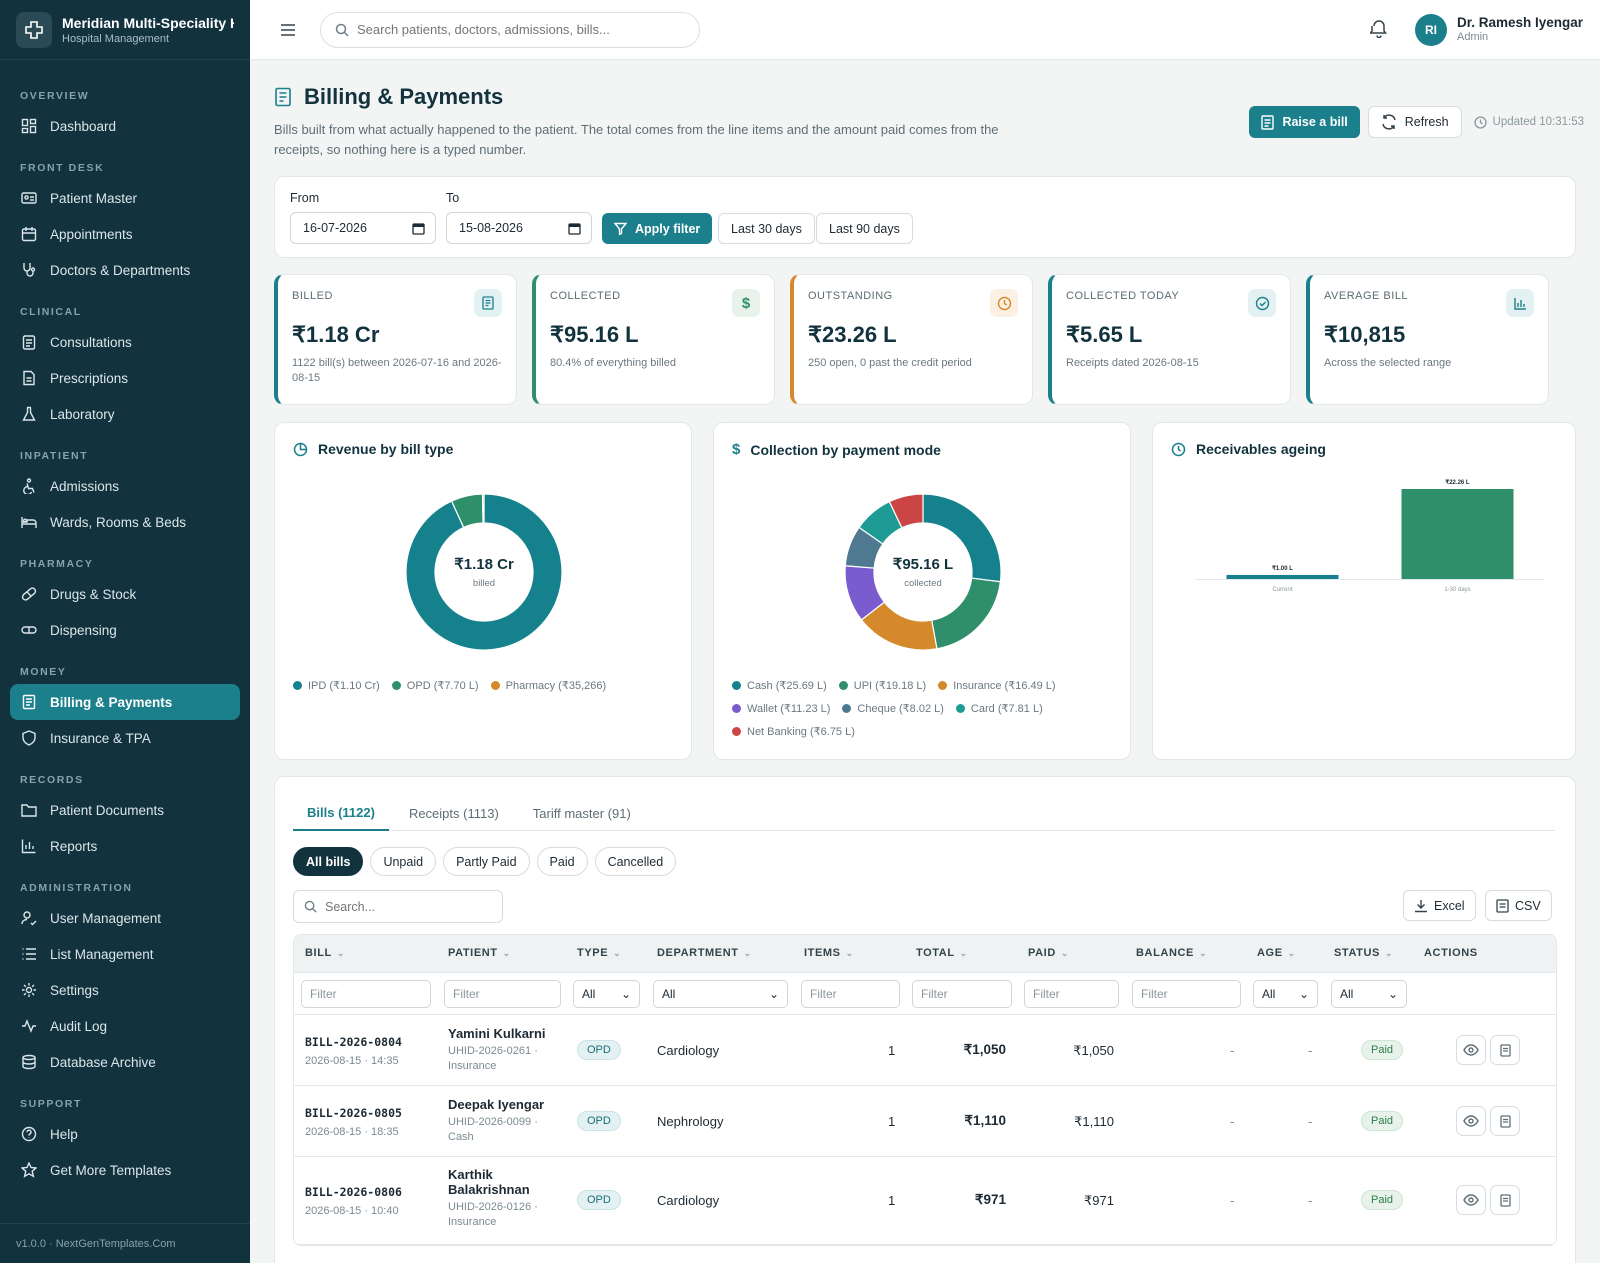  I want to click on sidebar-item-appointments: Appointments, so click(125, 234).